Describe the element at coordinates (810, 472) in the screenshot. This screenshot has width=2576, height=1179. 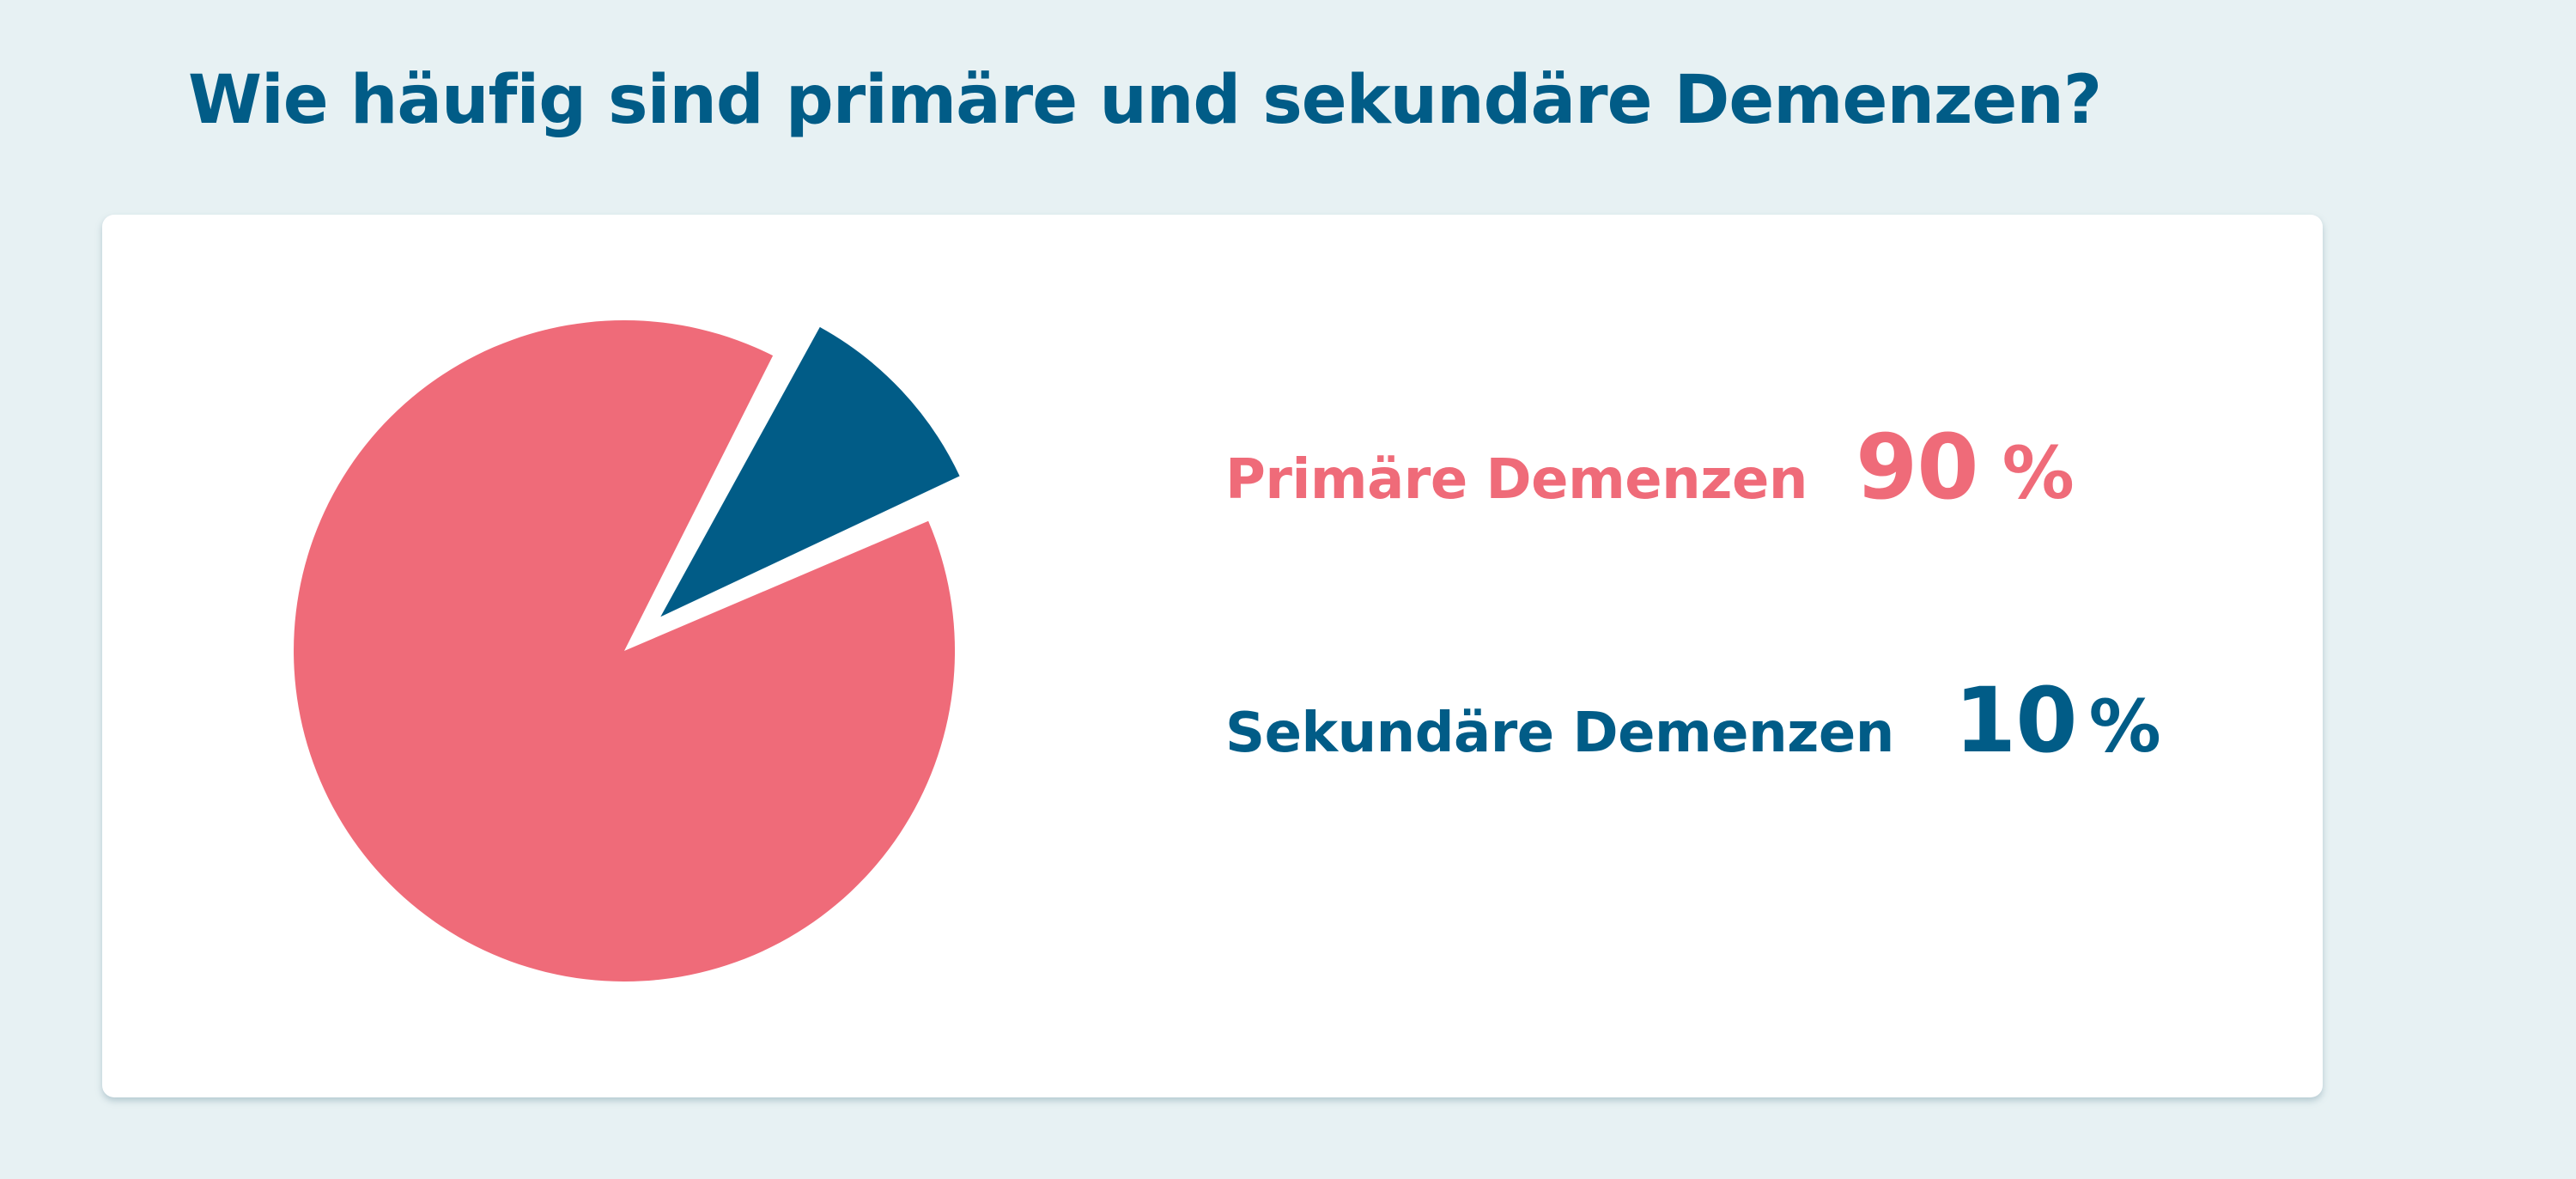
I see `pie-slice-secondary` at that location.